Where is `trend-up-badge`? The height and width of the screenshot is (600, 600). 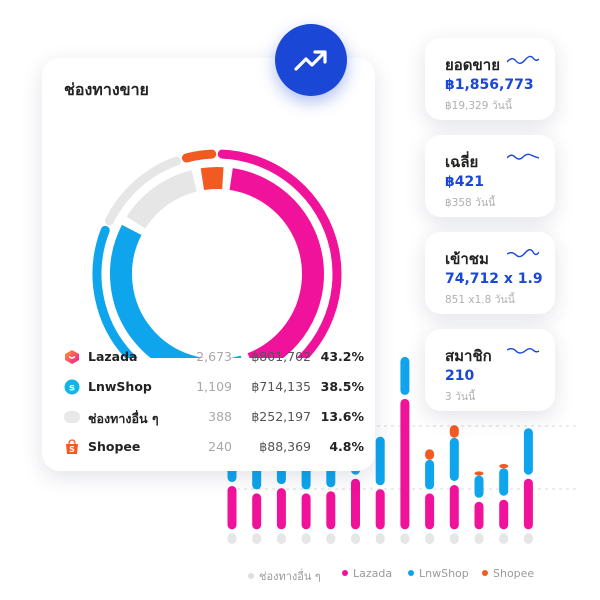
trend-up-badge is located at coordinates (311, 60).